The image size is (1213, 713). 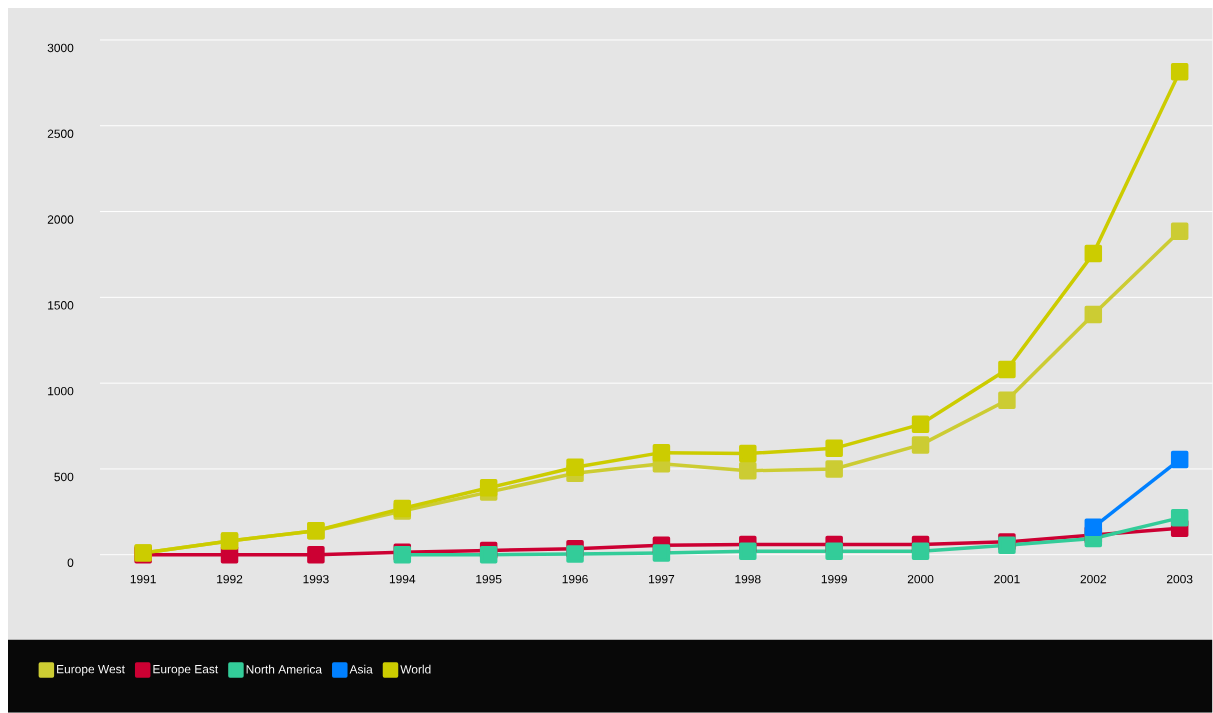 I want to click on legend-label: North America, so click(x=284, y=669).